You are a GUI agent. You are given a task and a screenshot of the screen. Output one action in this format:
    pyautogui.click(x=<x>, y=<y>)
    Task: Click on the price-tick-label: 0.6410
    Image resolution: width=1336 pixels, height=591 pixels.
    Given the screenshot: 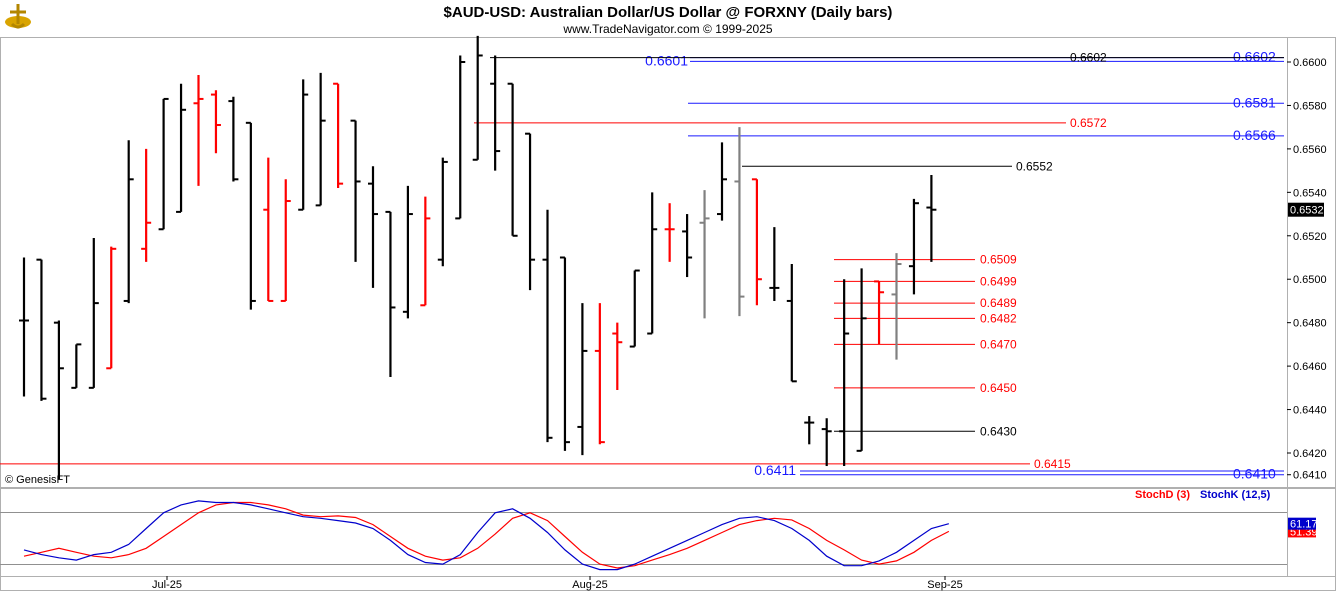 What is the action you would take?
    pyautogui.click(x=1310, y=476)
    